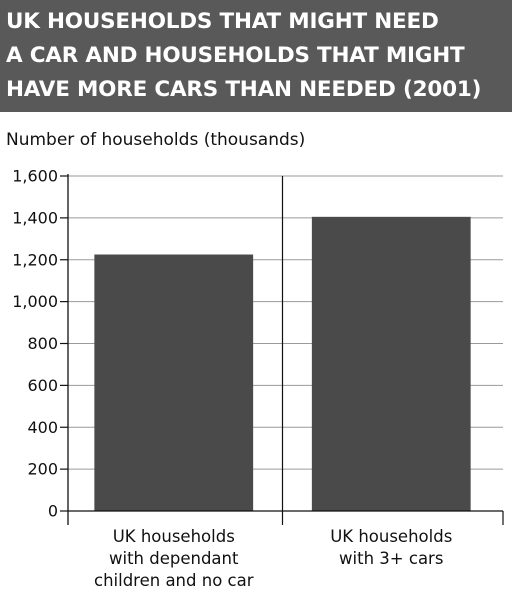 The image size is (512, 600). Describe the element at coordinates (35, 301) in the screenshot. I see `y-tick-label: 1,000` at that location.